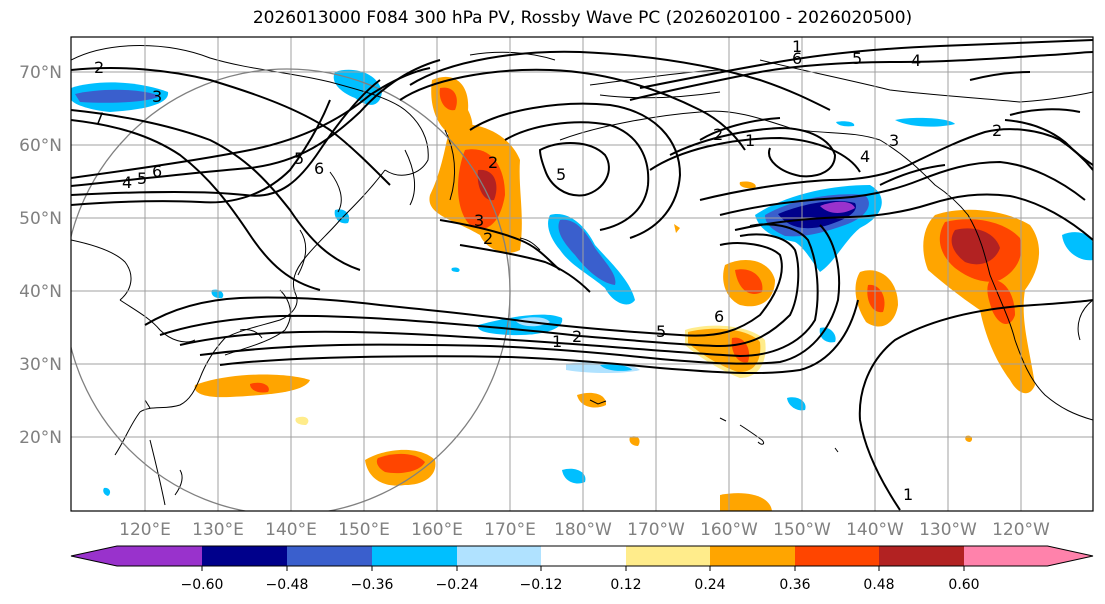 The image size is (1105, 604). I want to click on latitude-label: 50°N, so click(40, 219).